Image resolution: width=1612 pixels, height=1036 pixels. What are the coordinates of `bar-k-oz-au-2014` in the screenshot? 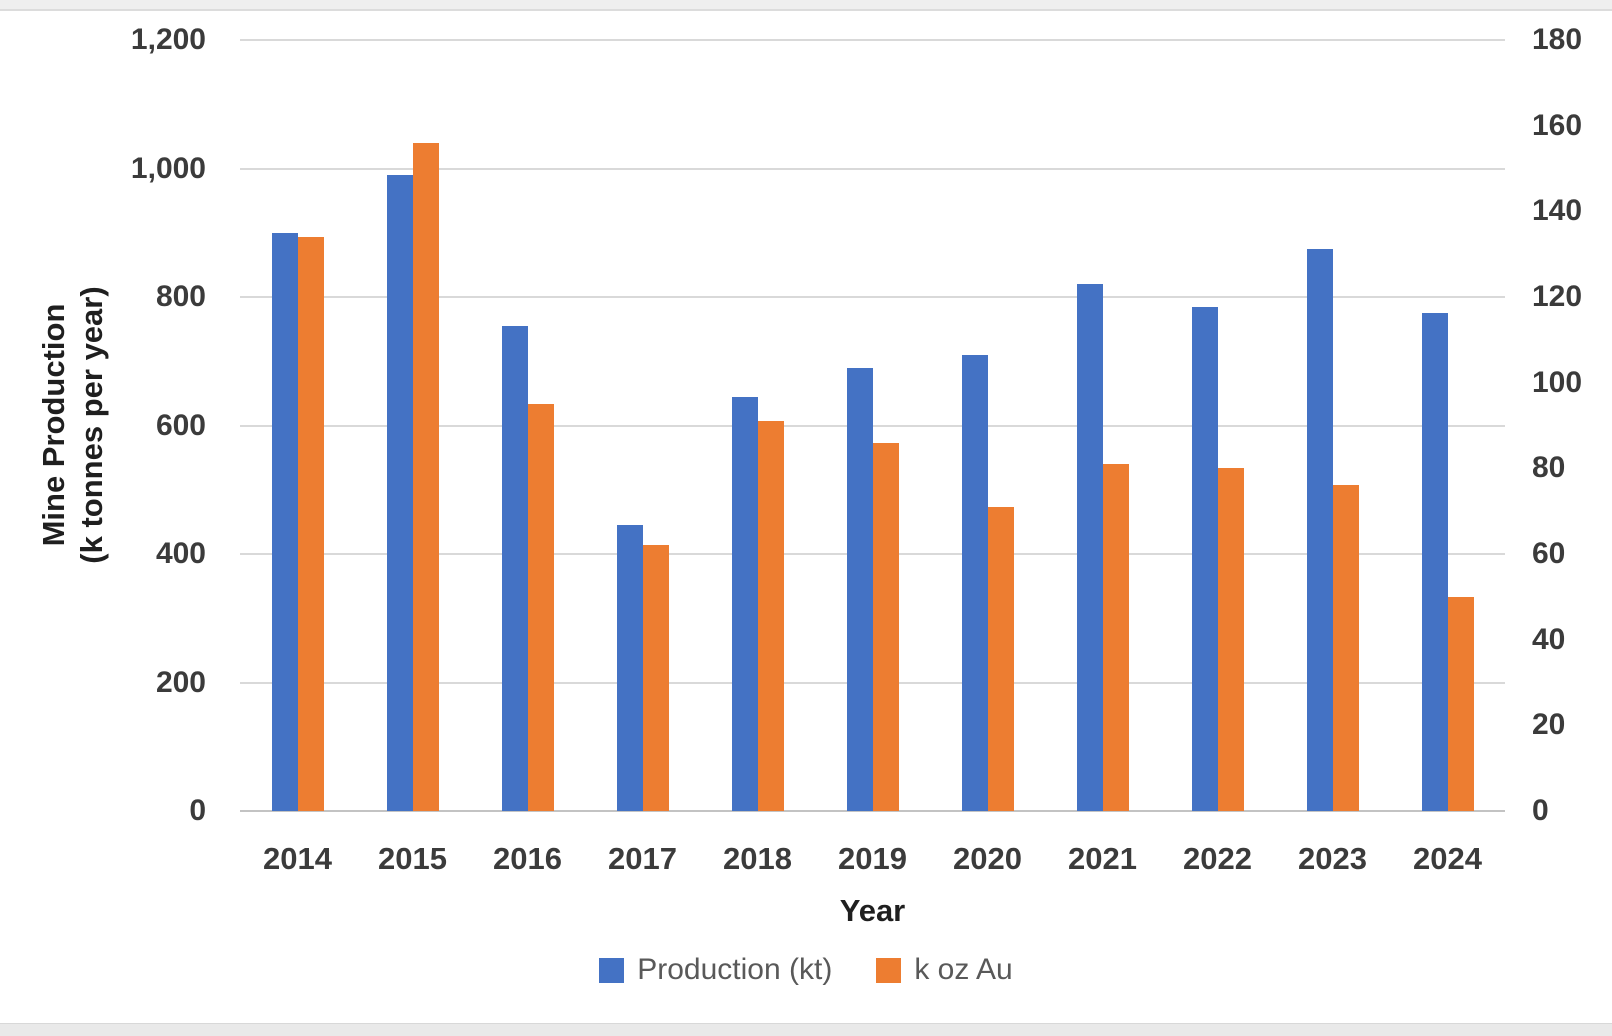 It's located at (310, 524).